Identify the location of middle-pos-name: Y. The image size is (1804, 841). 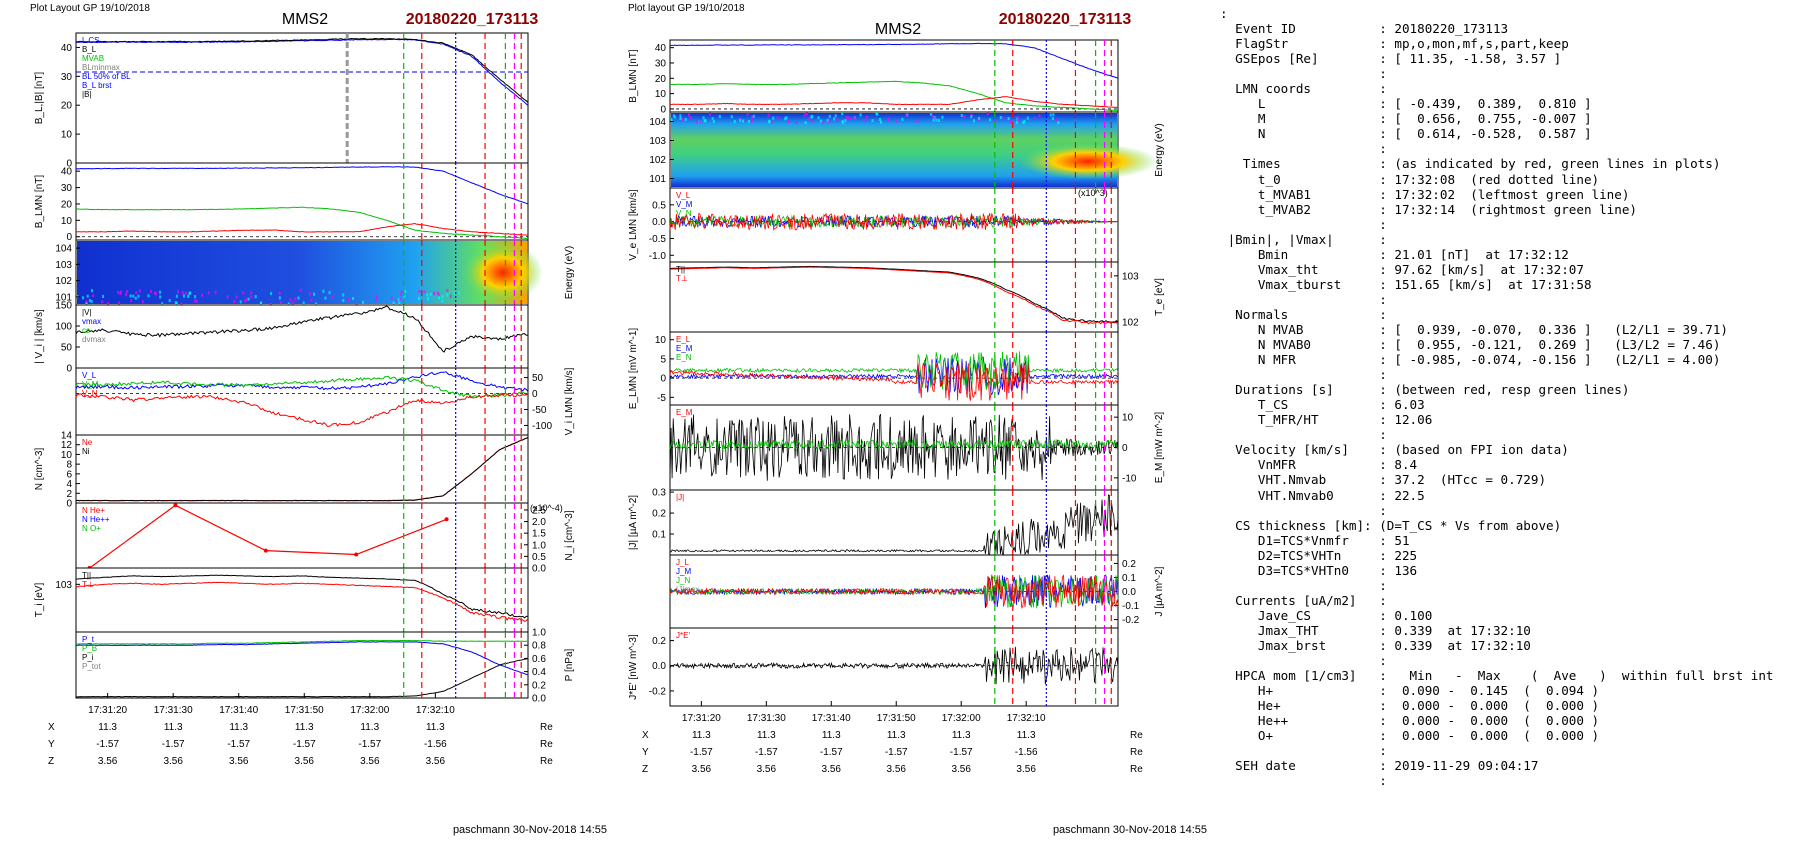
(645, 752).